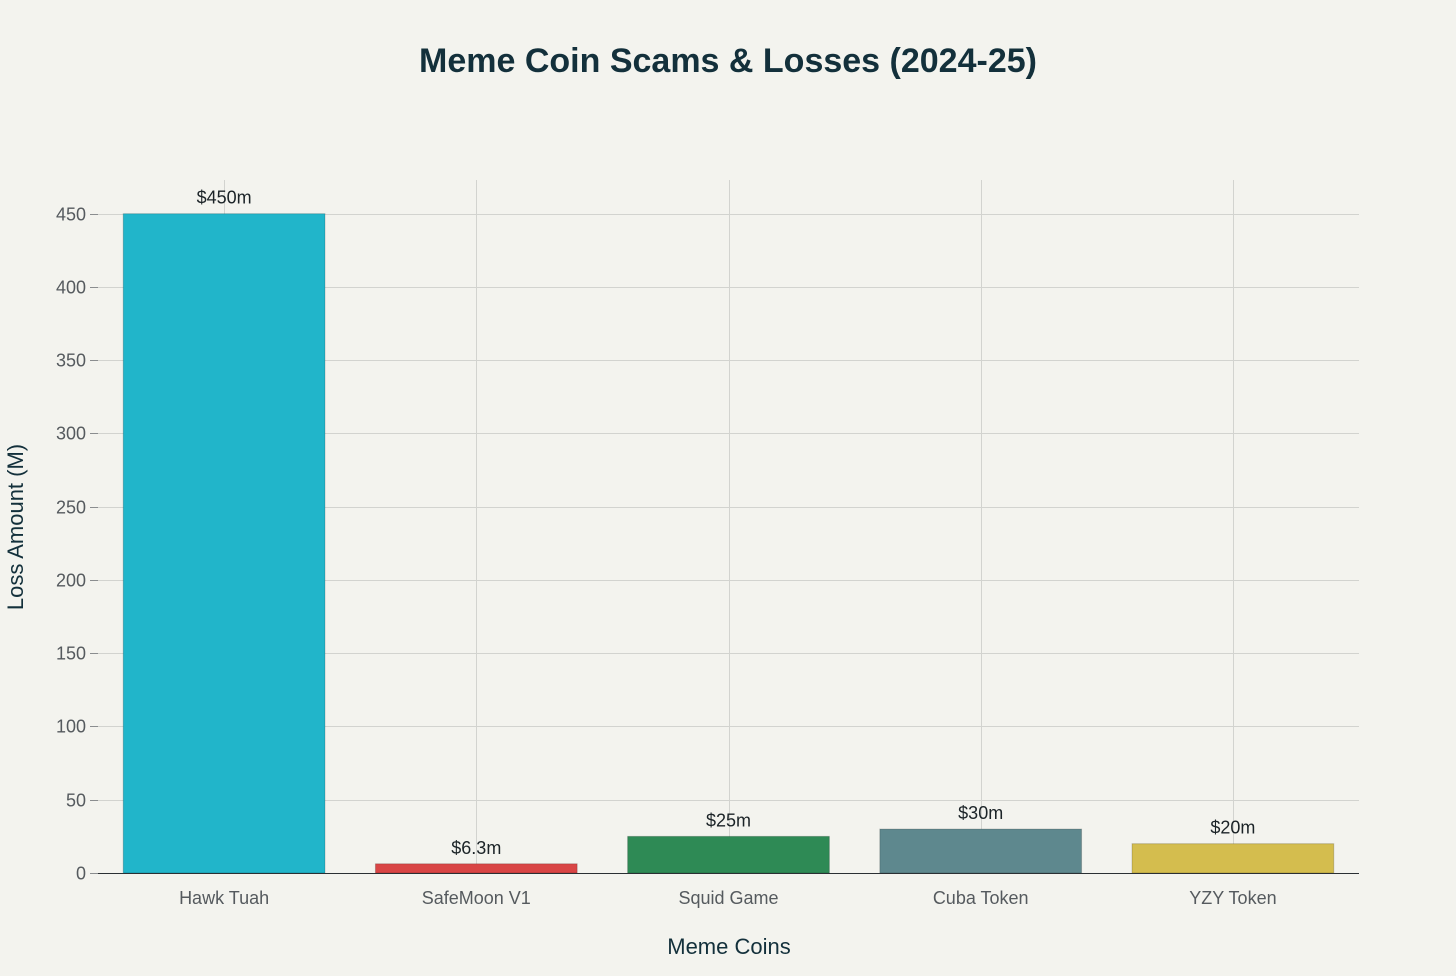  What do you see at coordinates (71, 361) in the screenshot?
I see `y-tick-label: 350` at bounding box center [71, 361].